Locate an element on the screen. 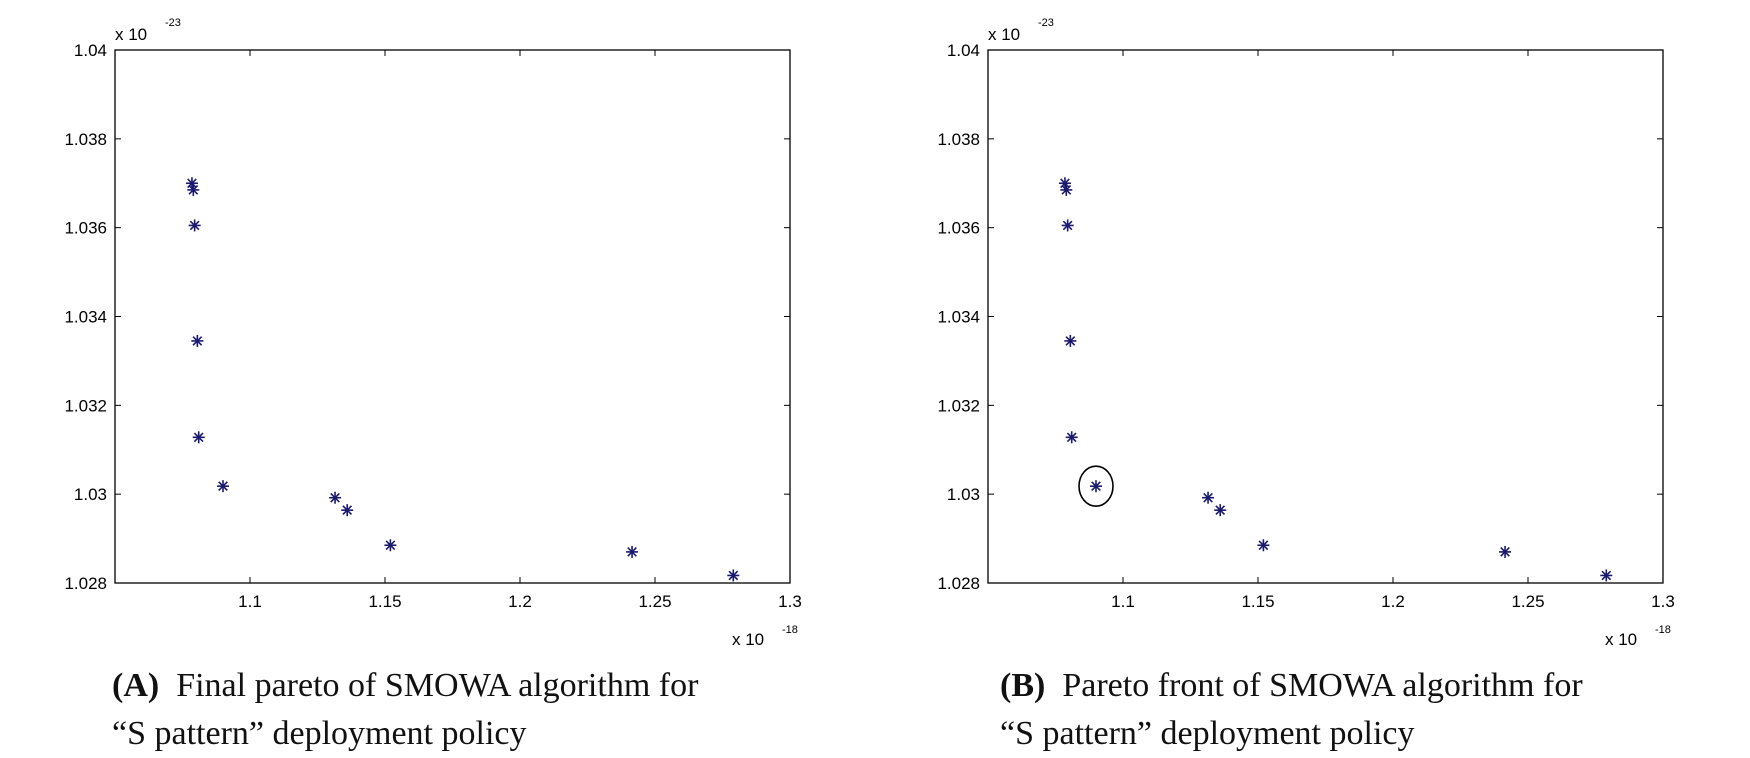 Image resolution: width=1750 pixels, height=758 pixels. y-tick-label-a: 1.03 is located at coordinates (90, 494).